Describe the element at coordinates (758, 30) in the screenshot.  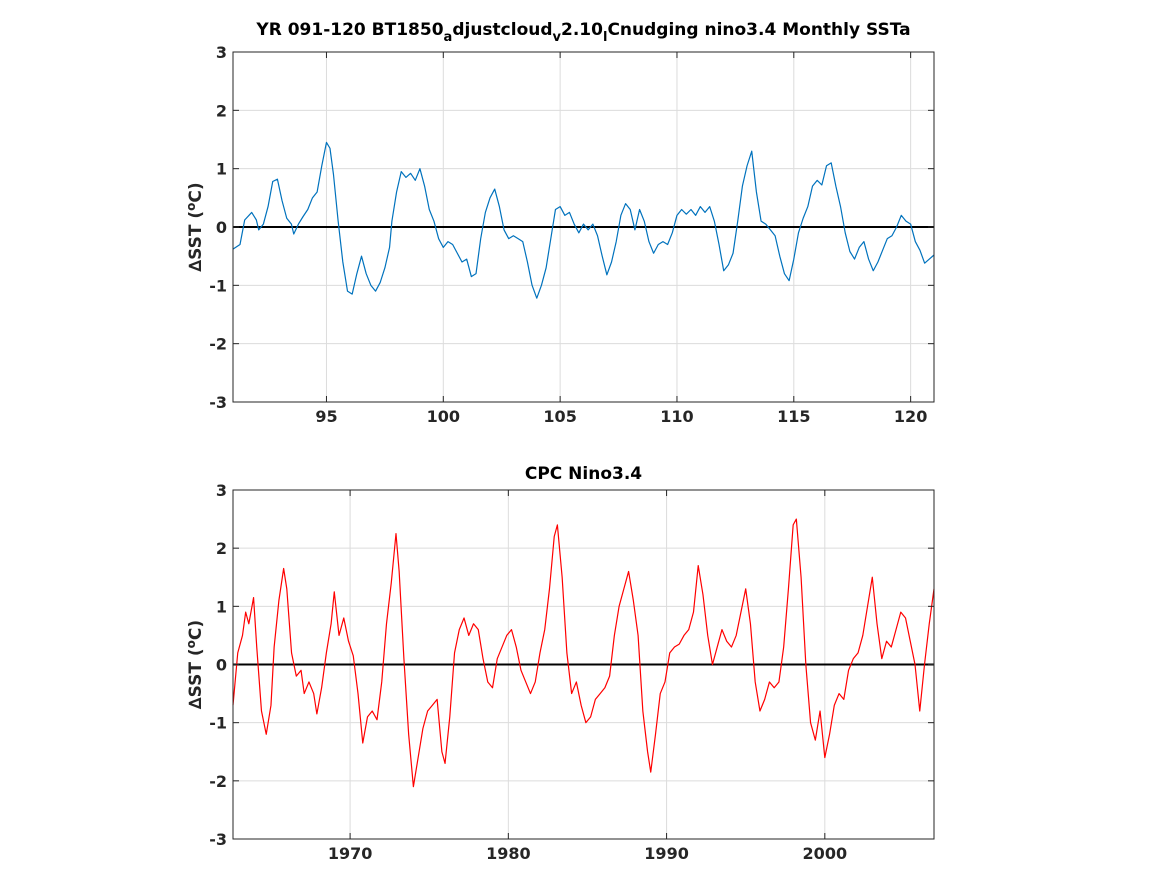
I see `chart-title-part: Cnudging nino3.4 Monthly SSTa` at that location.